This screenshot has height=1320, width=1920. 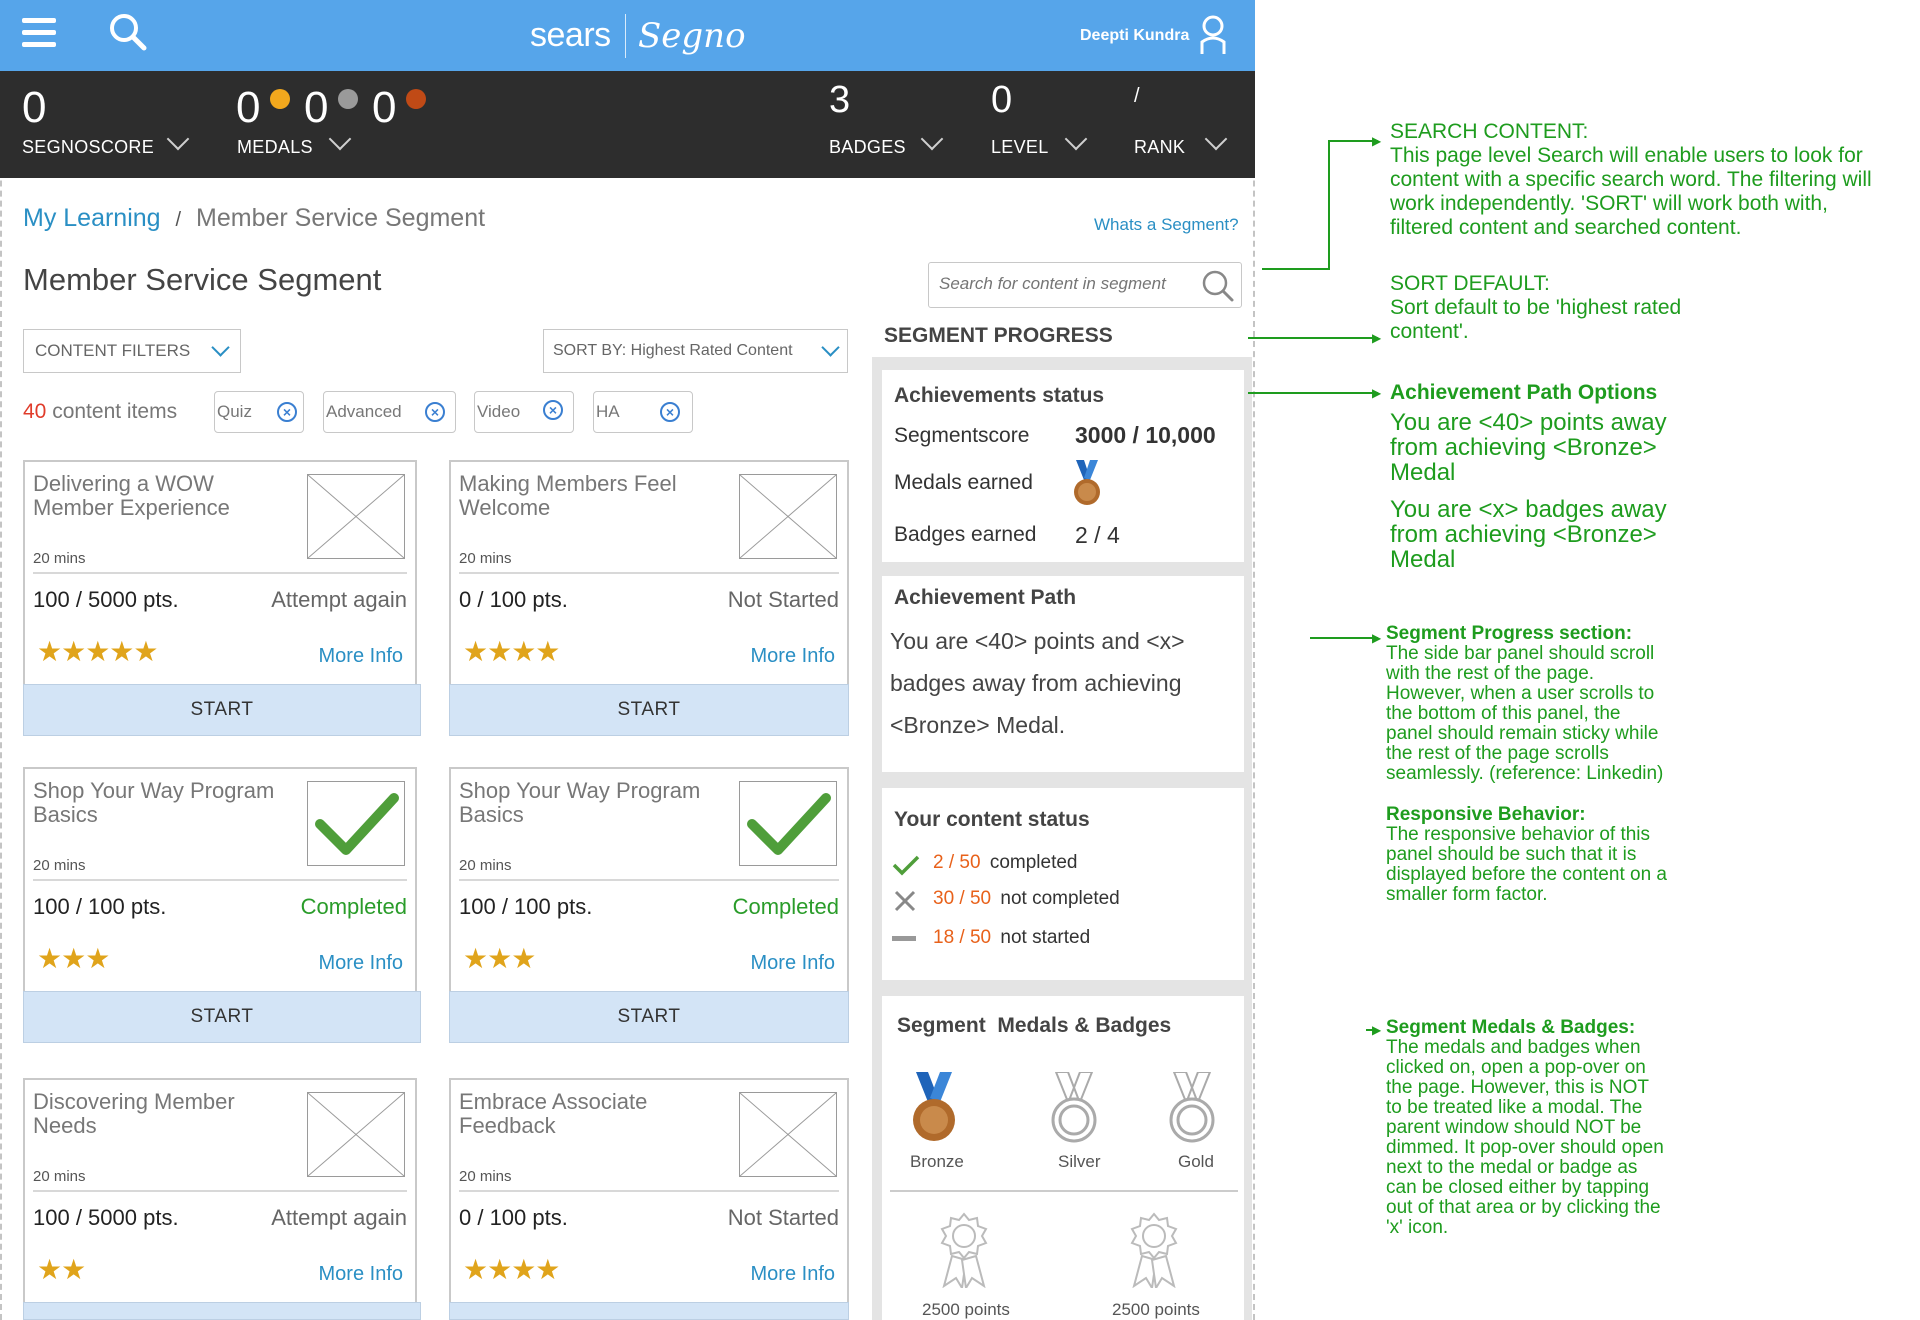 I want to click on search-input, so click(x=1064, y=284).